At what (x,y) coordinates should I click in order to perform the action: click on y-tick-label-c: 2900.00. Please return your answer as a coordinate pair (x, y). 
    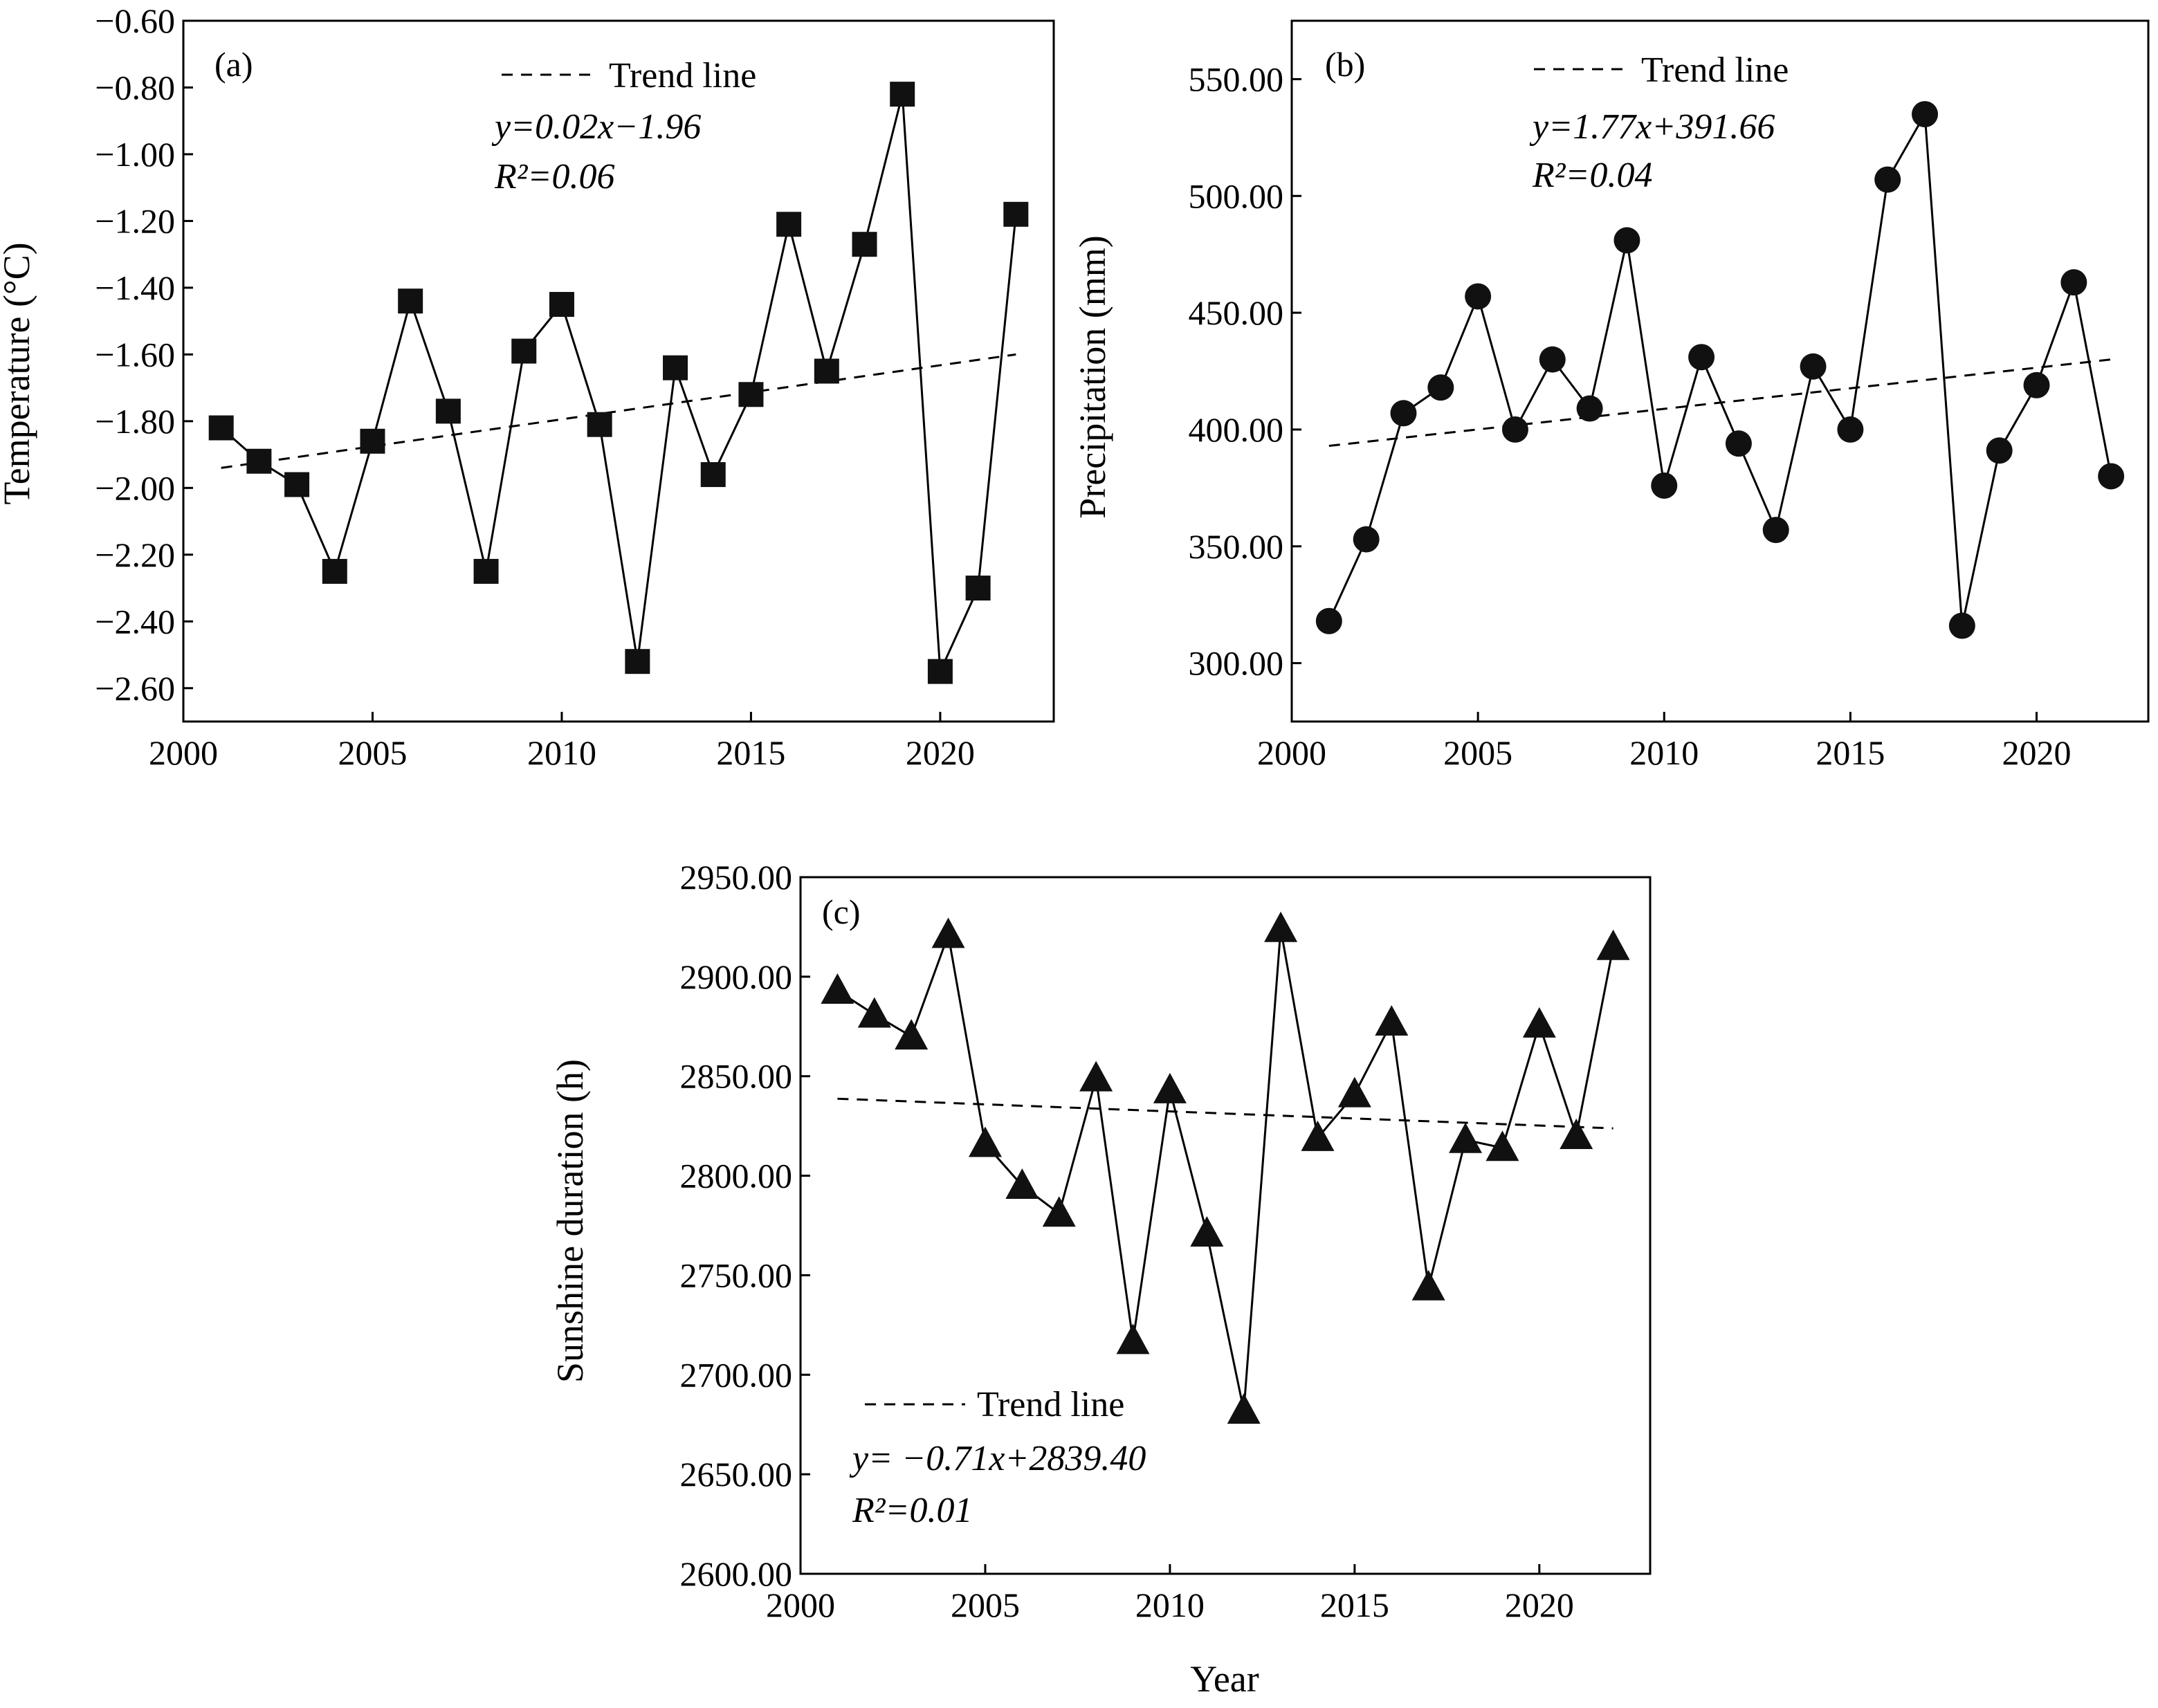
    Looking at the image, I should click on (736, 977).